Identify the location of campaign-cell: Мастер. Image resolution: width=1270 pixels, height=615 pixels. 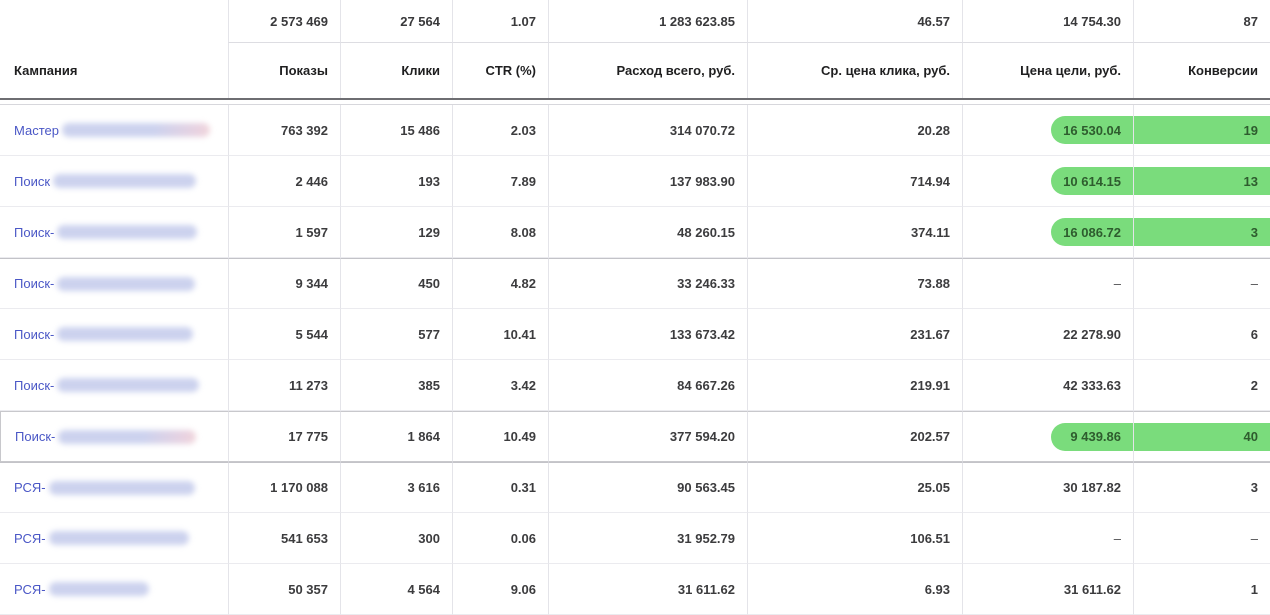
(114, 130).